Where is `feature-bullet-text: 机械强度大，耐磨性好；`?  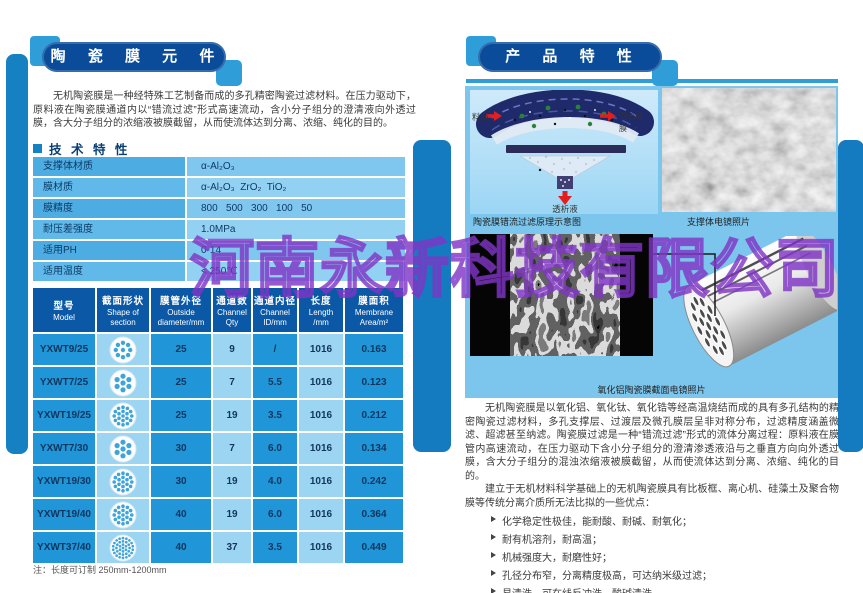
feature-bullet-text: 机械强度大，耐磨性好； is located at coordinates (557, 558).